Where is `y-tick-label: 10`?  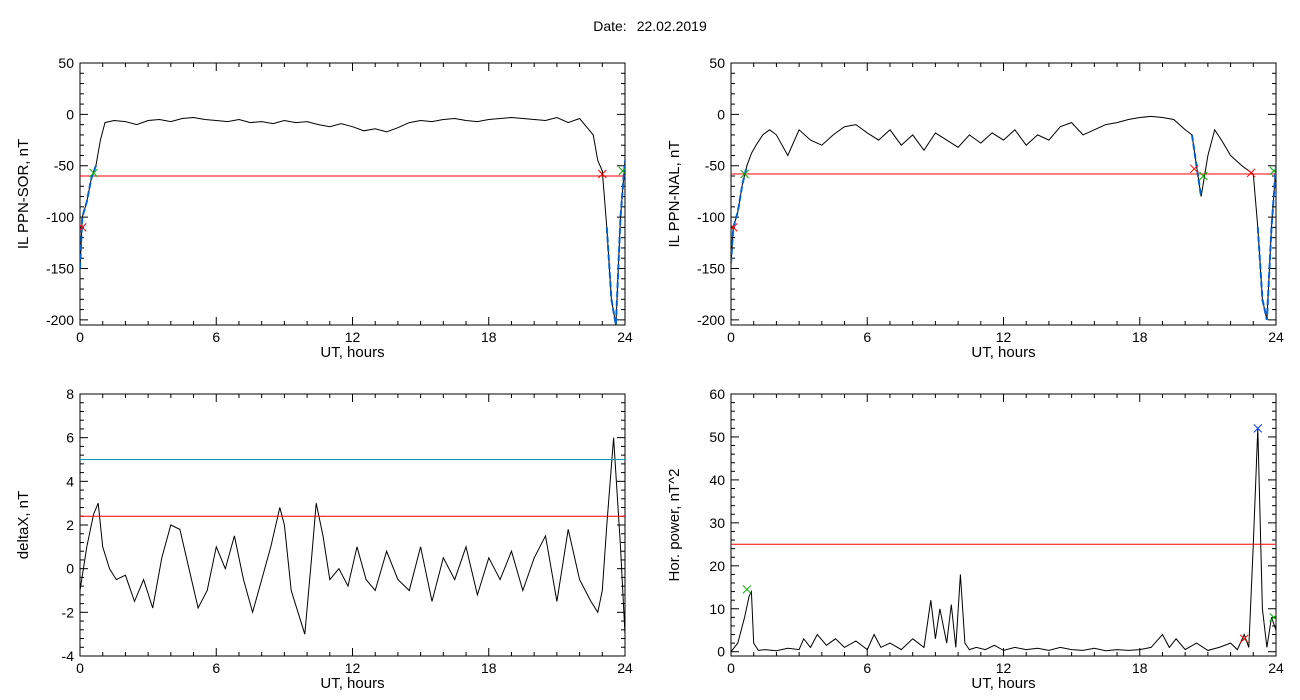 y-tick-label: 10 is located at coordinates (717, 609).